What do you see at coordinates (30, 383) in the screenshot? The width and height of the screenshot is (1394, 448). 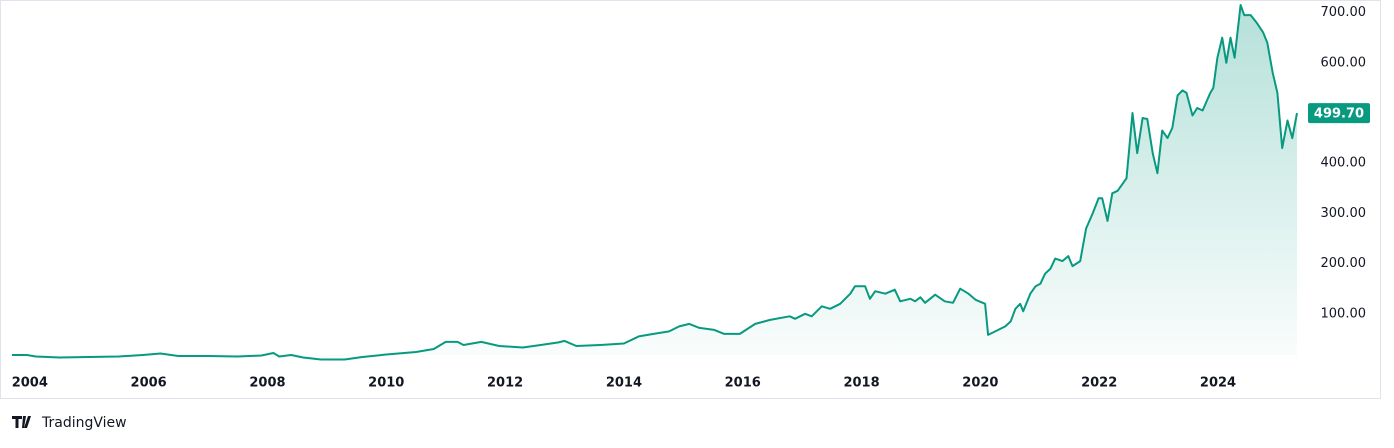 I see `x-tick-label: 2004` at bounding box center [30, 383].